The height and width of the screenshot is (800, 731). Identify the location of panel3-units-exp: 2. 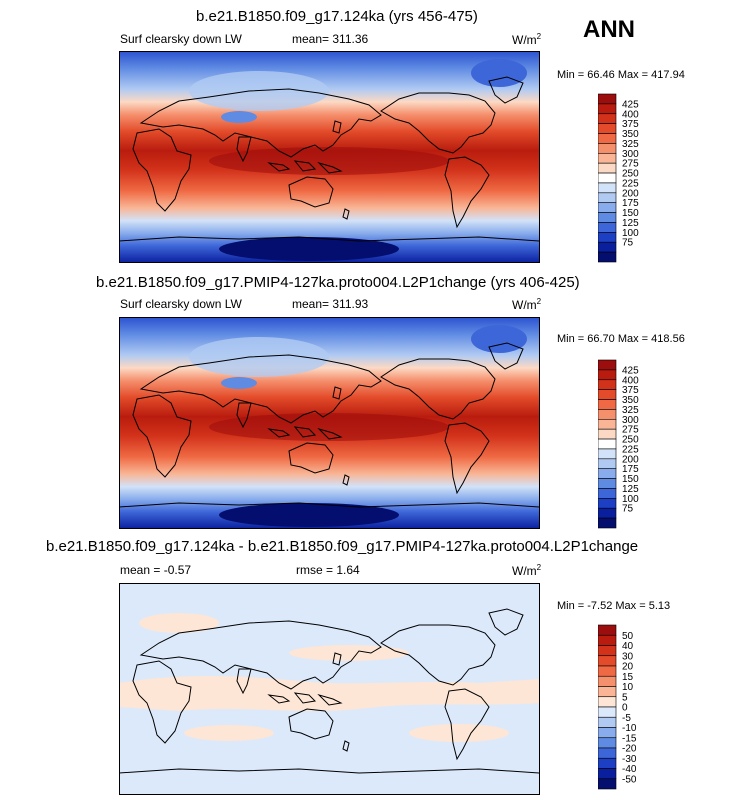
(539, 567).